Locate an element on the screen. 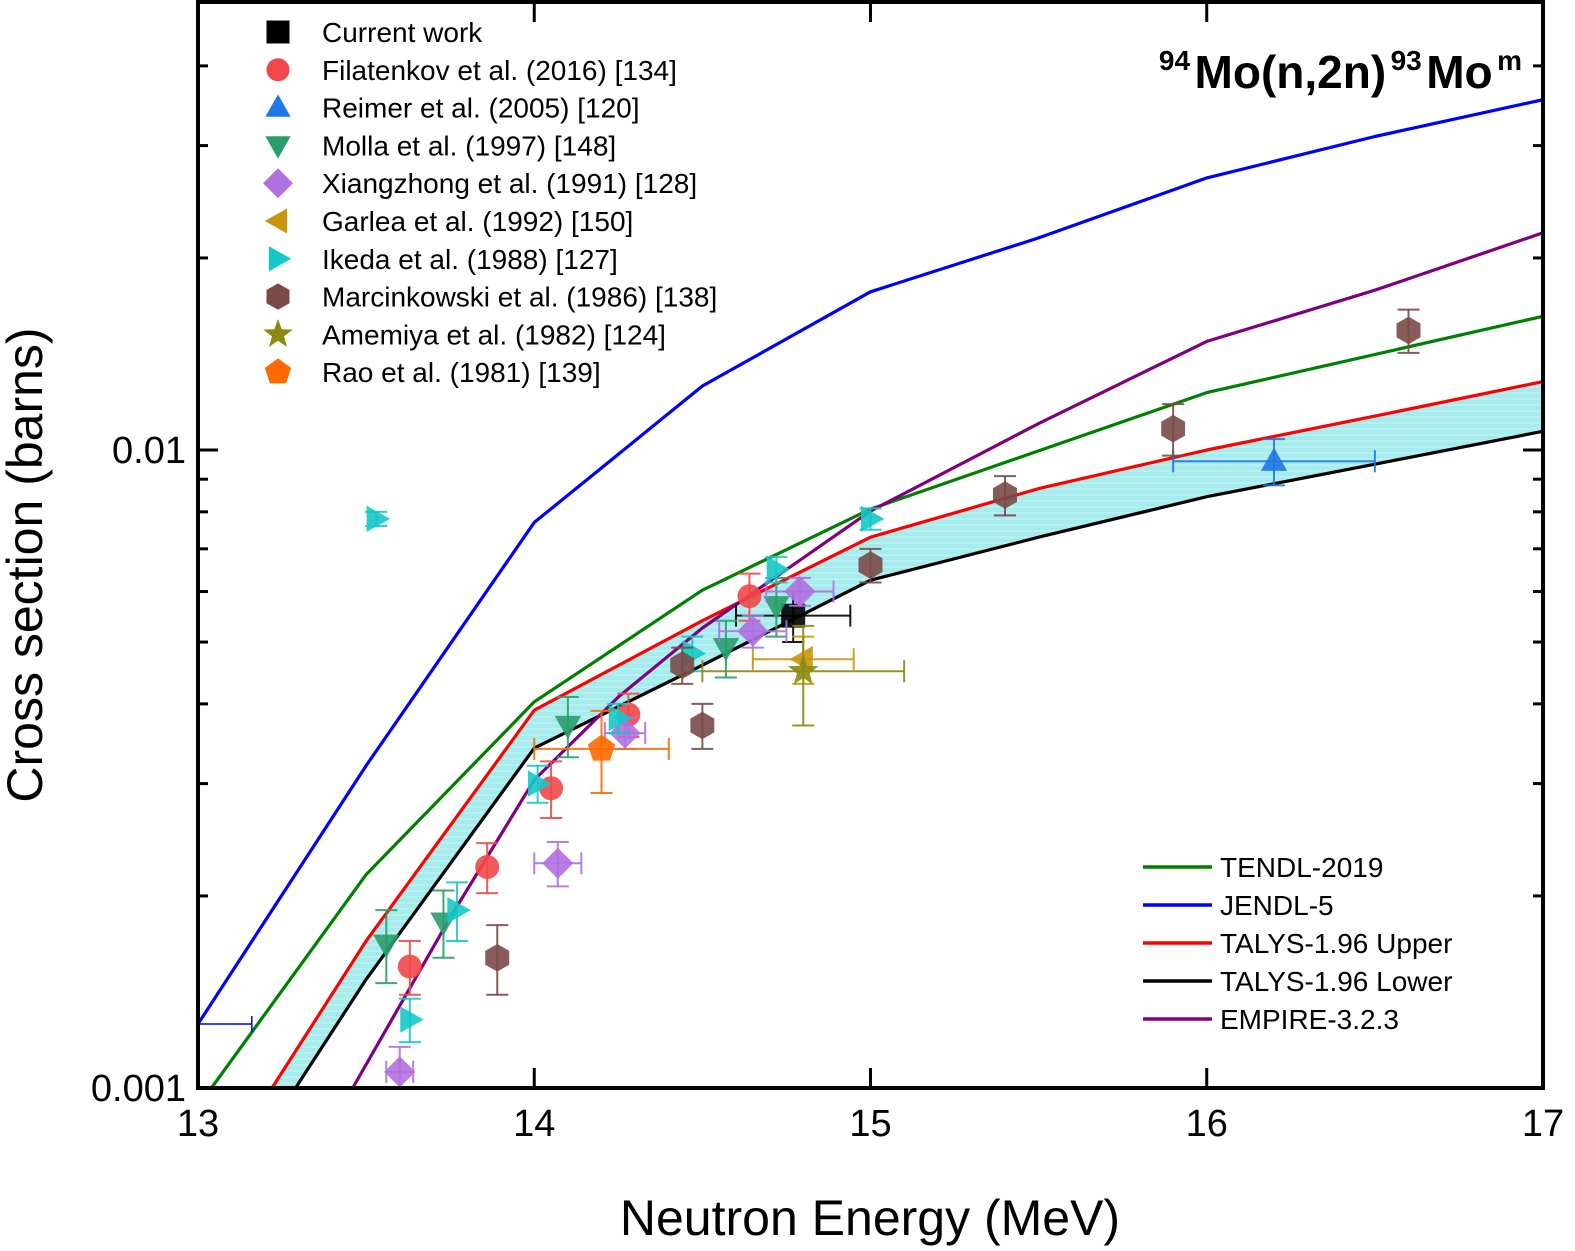 This screenshot has height=1251, width=1575. legend-item: Ikeda et al. (1988) [127] is located at coordinates (443, 259).